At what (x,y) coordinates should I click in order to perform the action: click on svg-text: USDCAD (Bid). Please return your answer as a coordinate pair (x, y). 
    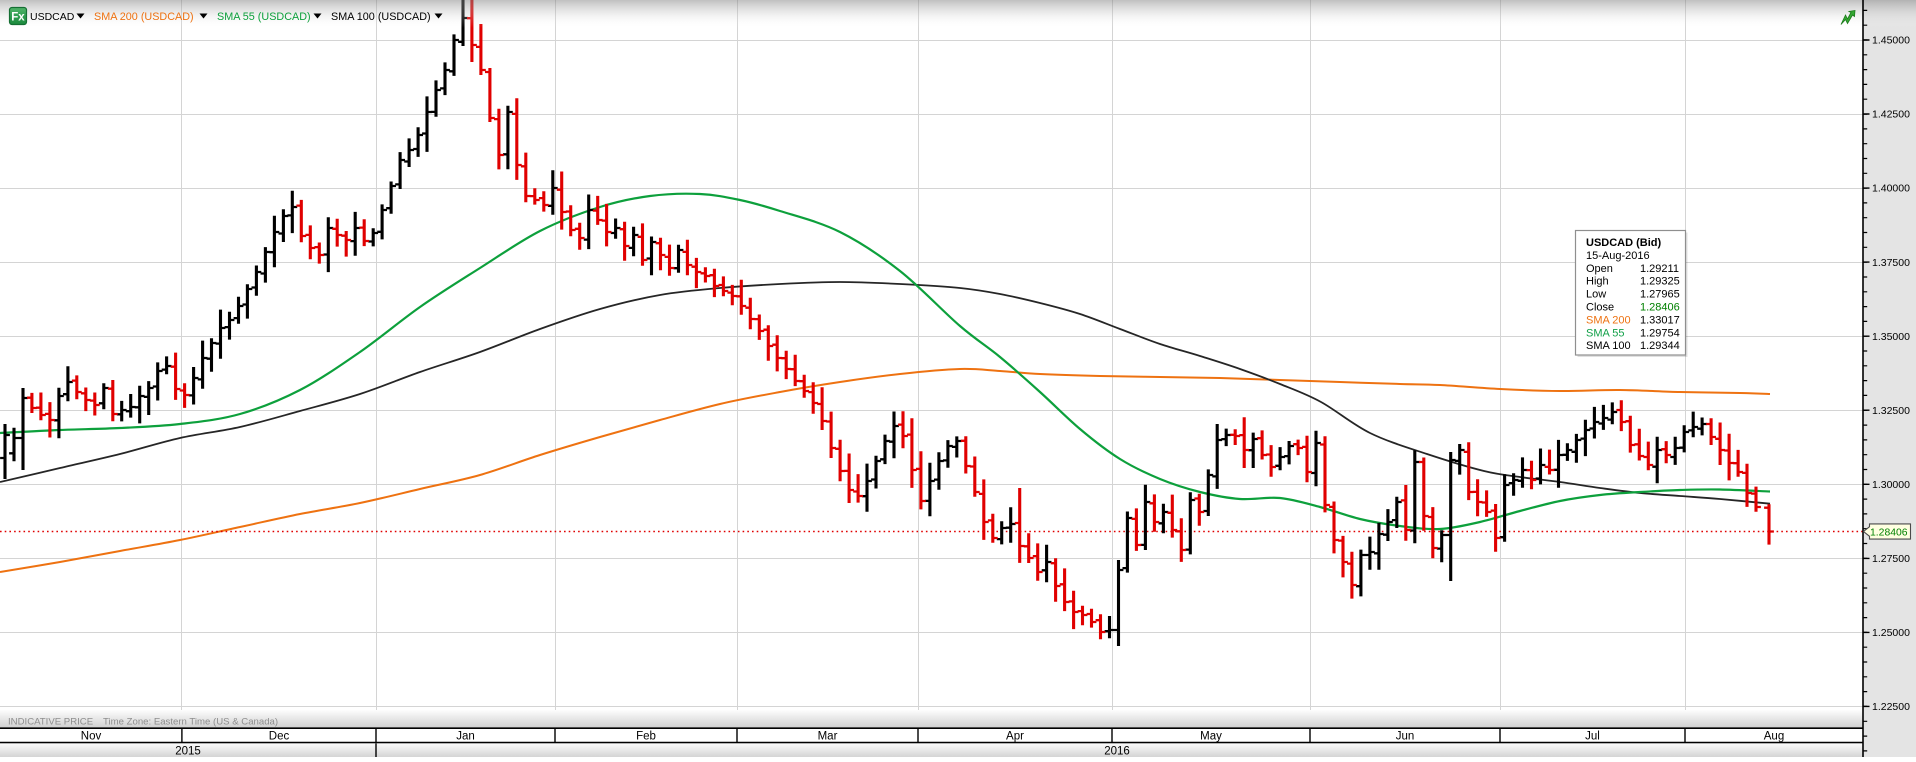
    Looking at the image, I should click on (1623, 243).